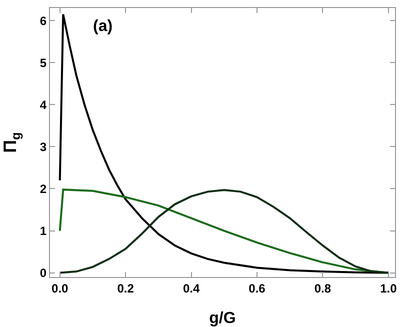 The image size is (407, 327). Describe the element at coordinates (103, 26) in the screenshot. I see `annotation: (a)` at that location.